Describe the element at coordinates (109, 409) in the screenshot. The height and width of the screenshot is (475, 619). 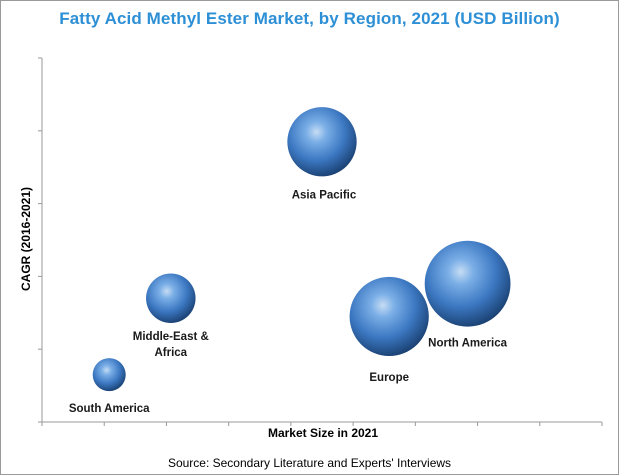
I see `bubble-label-south-america: South America` at that location.